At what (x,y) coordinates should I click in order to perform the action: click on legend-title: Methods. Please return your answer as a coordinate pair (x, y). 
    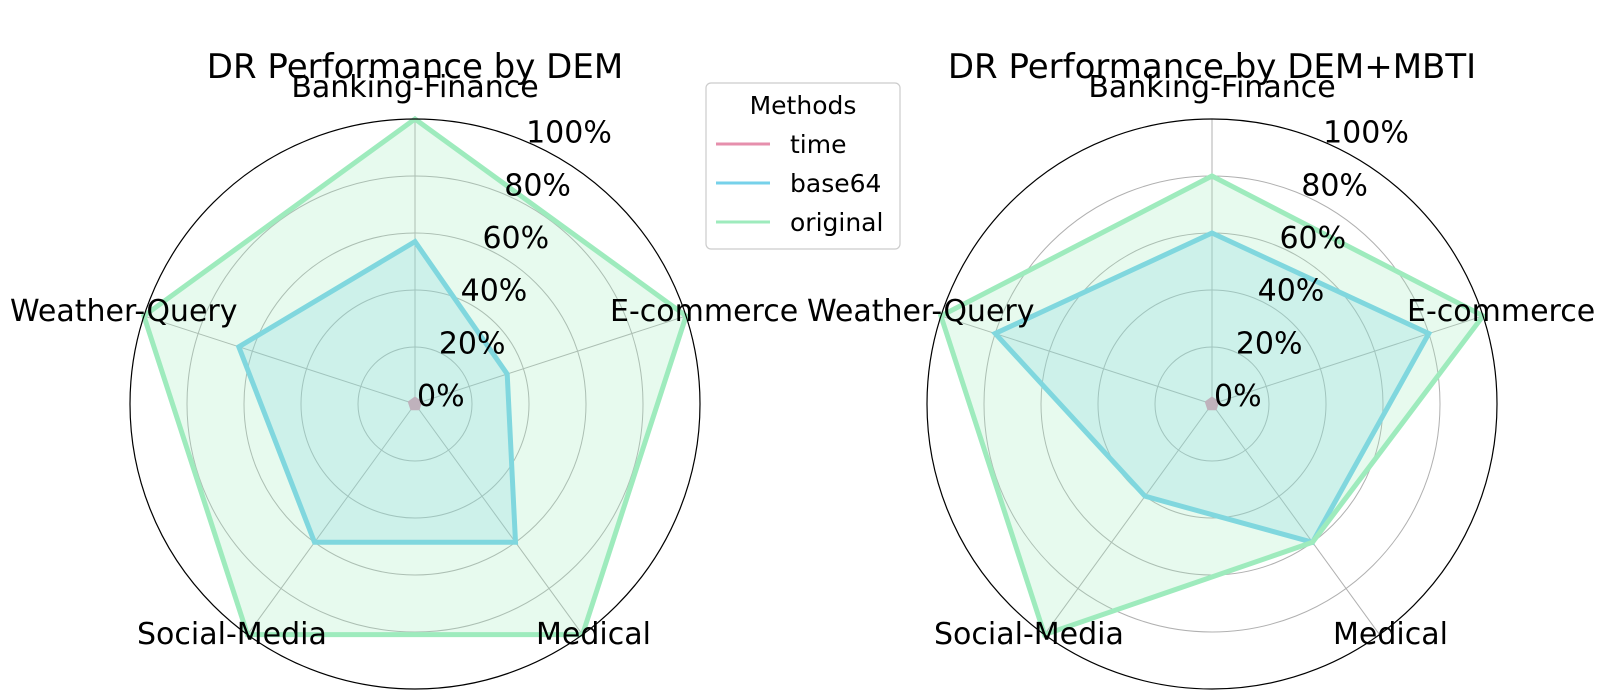
    Looking at the image, I should click on (803, 105).